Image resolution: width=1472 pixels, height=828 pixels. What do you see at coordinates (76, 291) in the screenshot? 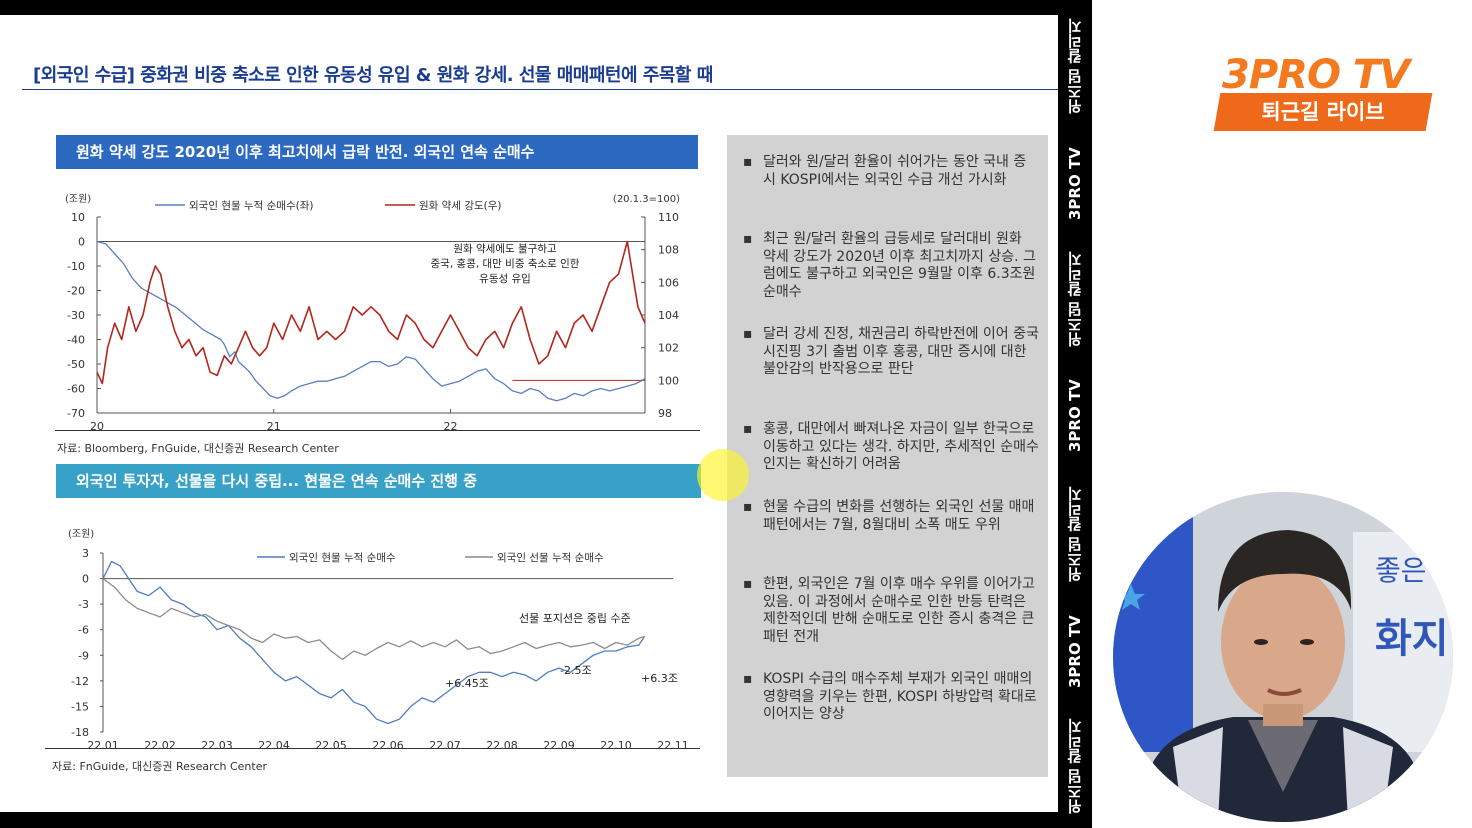
I see `y-left-tick-label: -20` at bounding box center [76, 291].